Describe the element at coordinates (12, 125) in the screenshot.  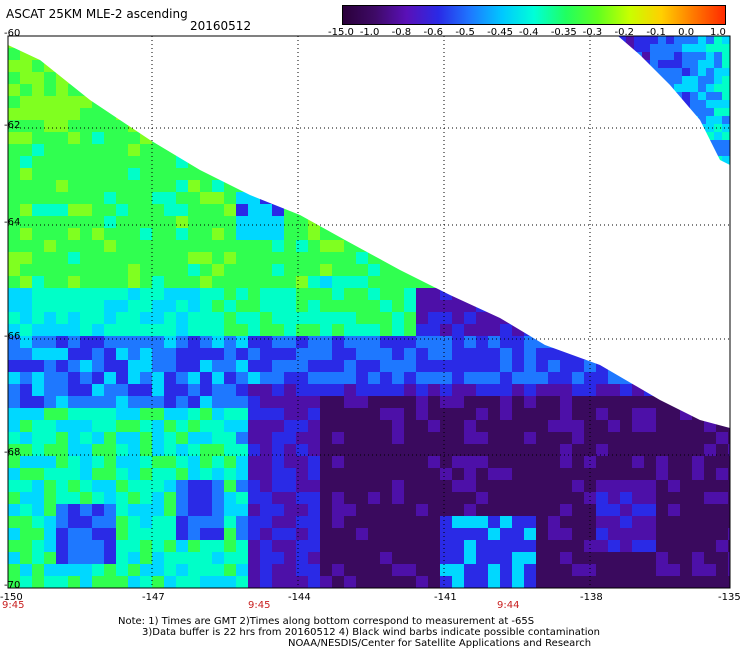
I see `lat-tick-label: -62` at that location.